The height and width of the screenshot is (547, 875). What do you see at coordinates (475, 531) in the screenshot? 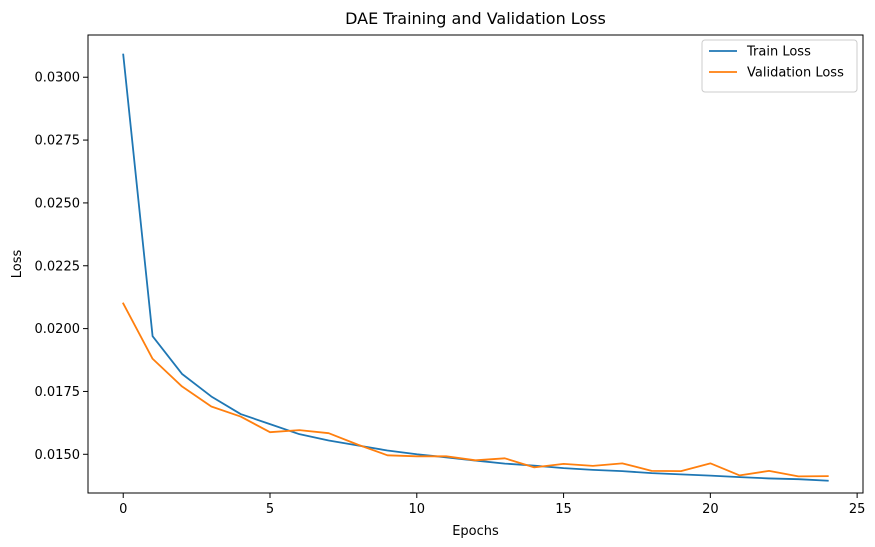
I see `x-axis-label: Epochs` at bounding box center [475, 531].